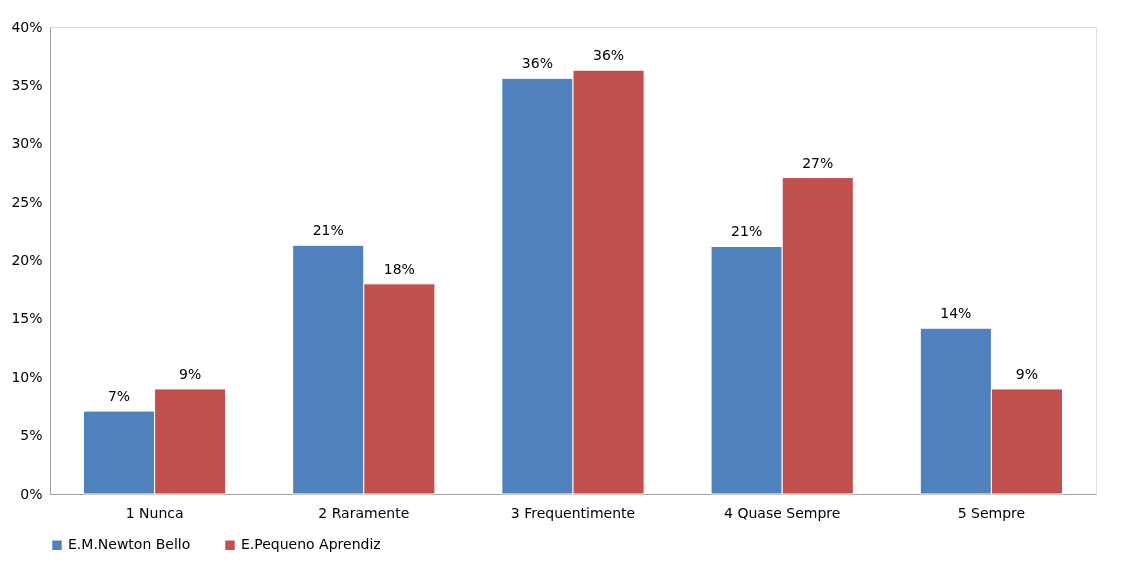 The height and width of the screenshot is (564, 1126). Describe the element at coordinates (956, 313) in the screenshot. I see `data-label: 14%` at that location.